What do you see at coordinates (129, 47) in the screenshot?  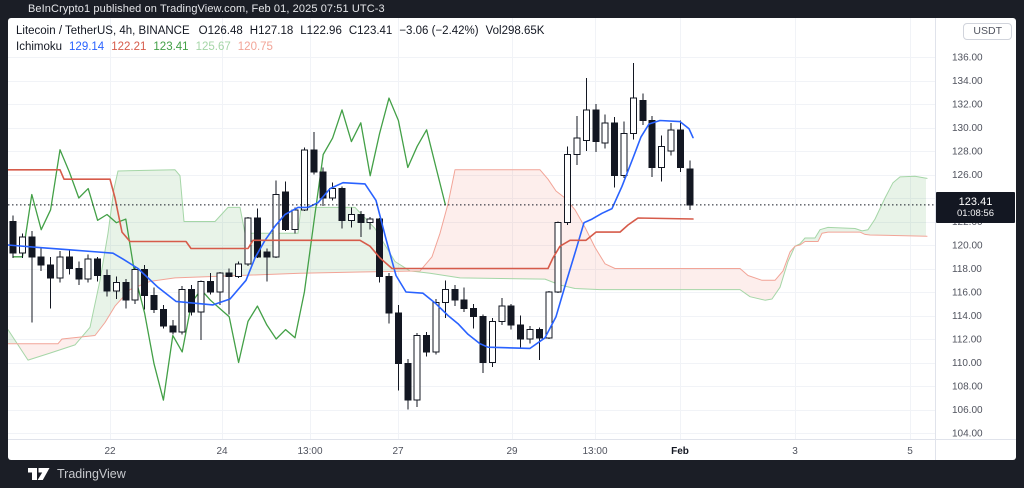 I see `indicator-value: 122.21` at bounding box center [129, 47].